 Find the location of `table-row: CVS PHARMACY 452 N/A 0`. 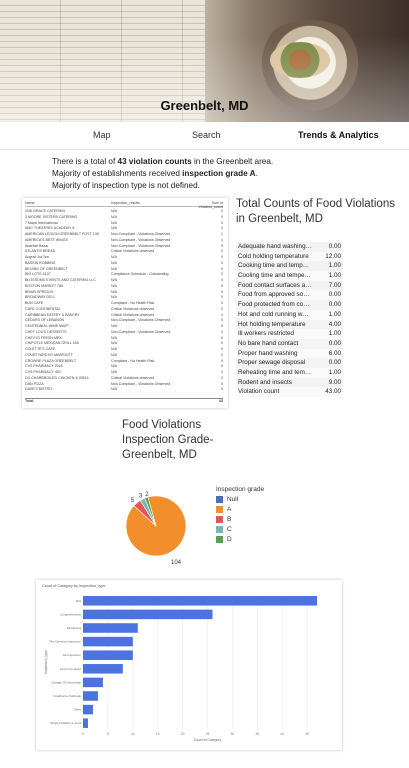

table-row: CVS PHARMACY 452 N/A 0 is located at coordinates (124, 373).